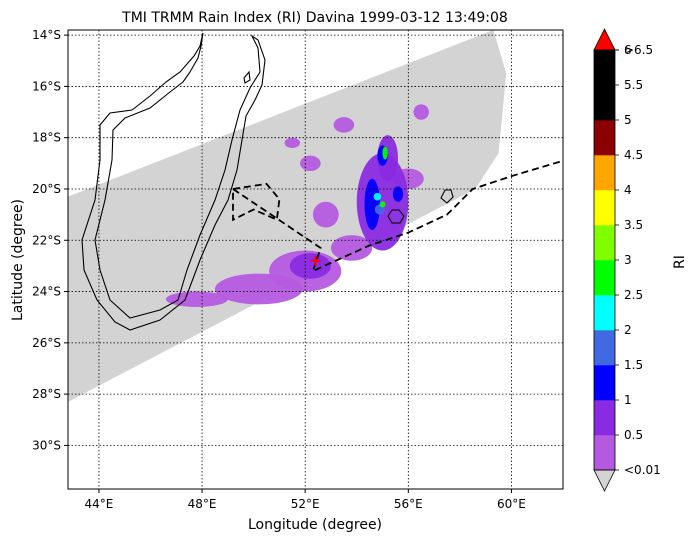  I want to click on x-tick-label: 48°E, so click(202, 504).